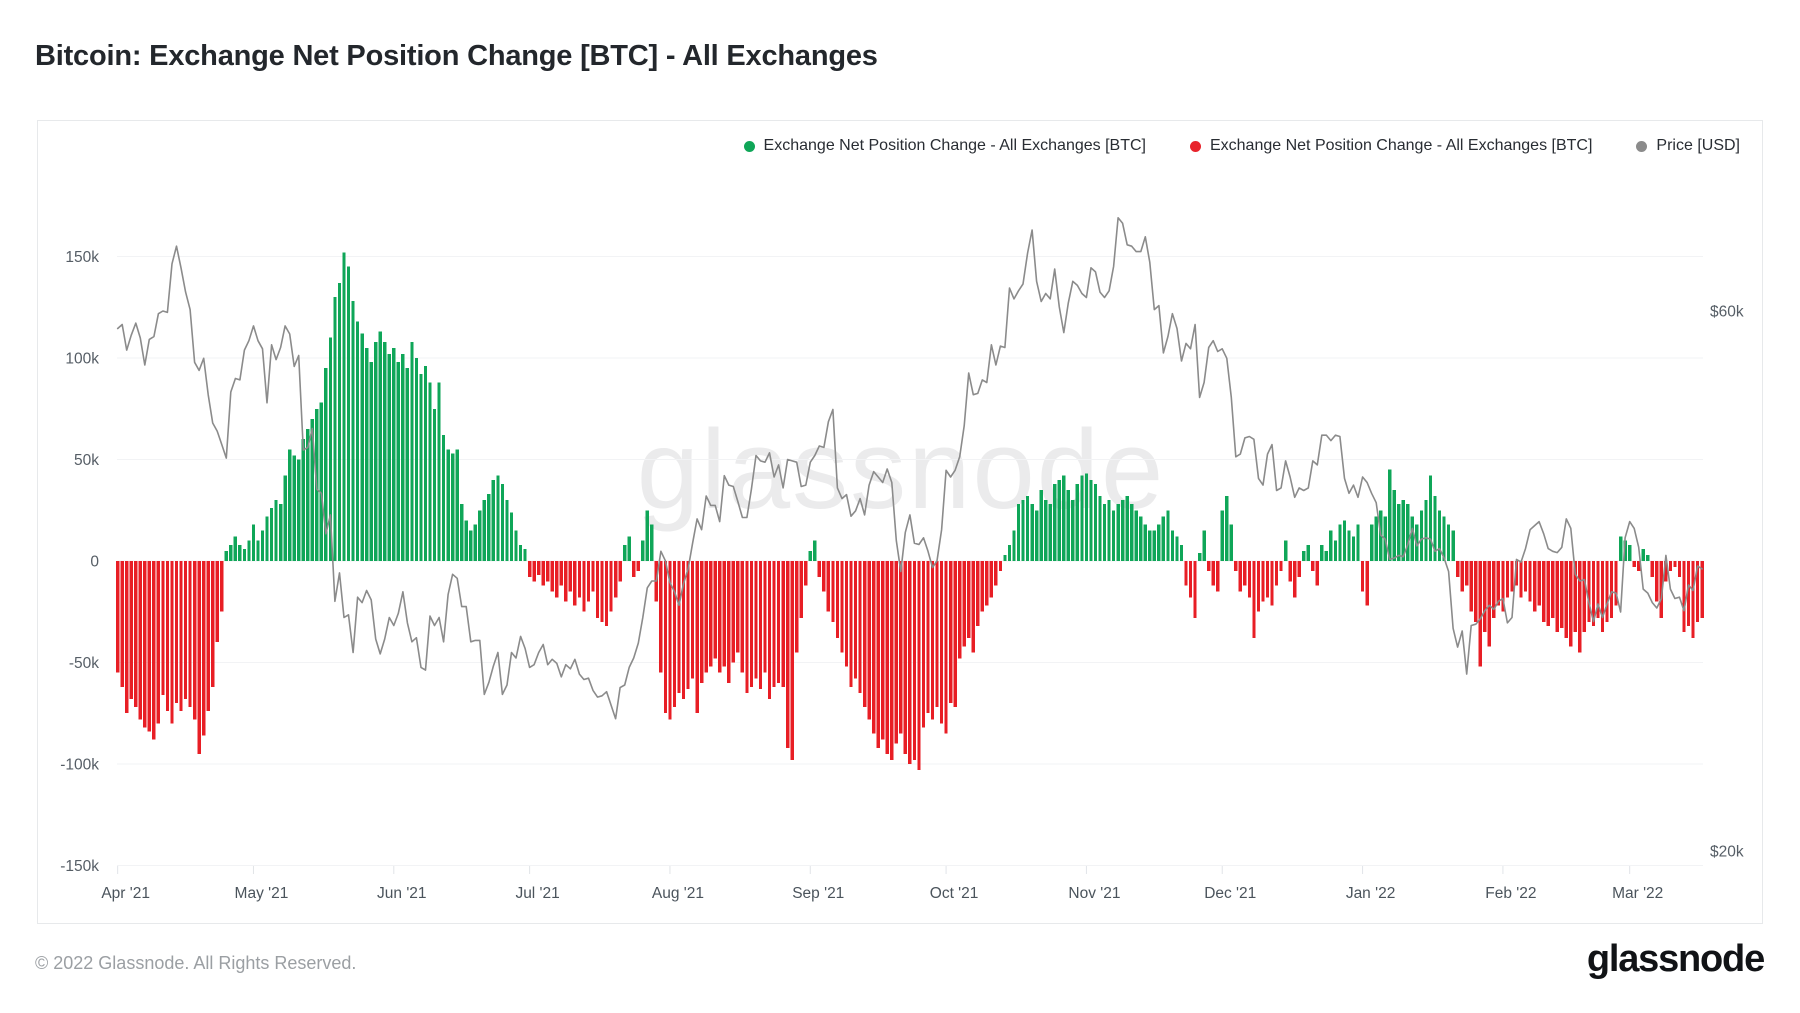 The image size is (1800, 1013). I want to click on glassnode-logo: glassnode, so click(1675, 959).